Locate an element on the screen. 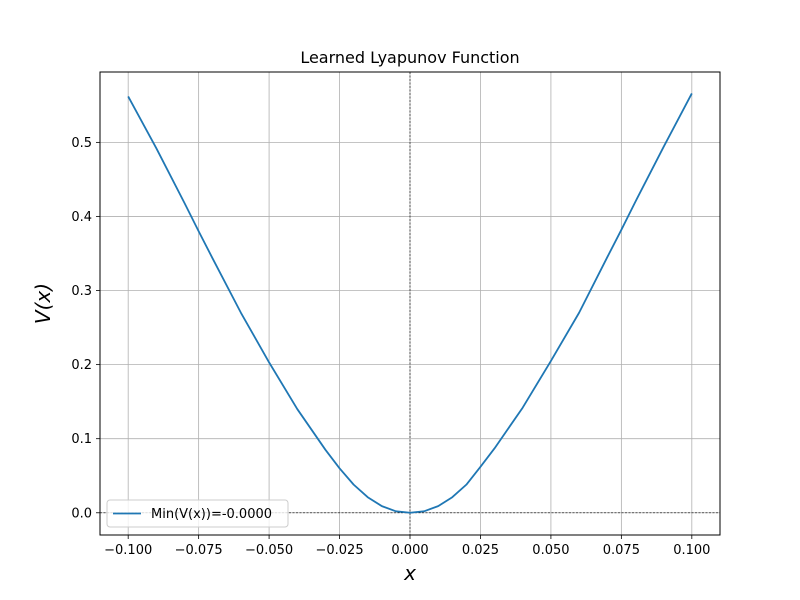  legend: Min(V(x))=-0.0000 is located at coordinates (197, 513).